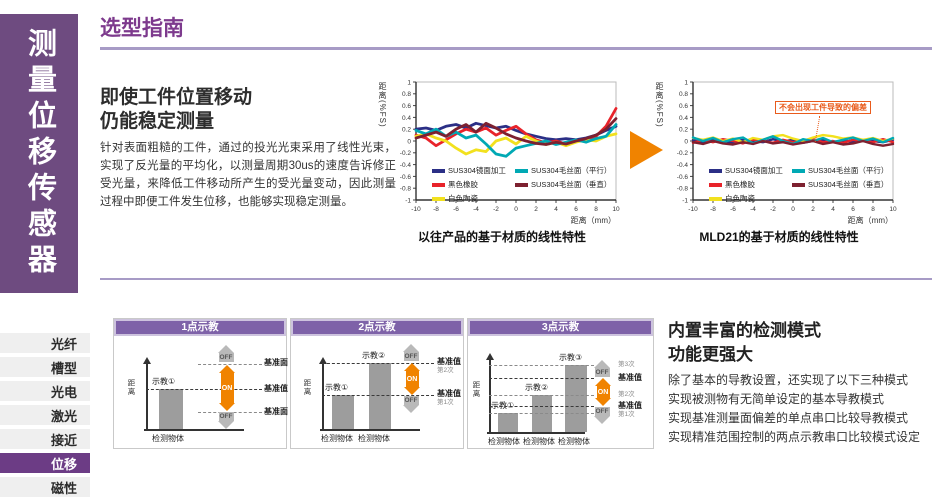 The height and width of the screenshot is (501, 952). Describe the element at coordinates (39, 153) in the screenshot. I see `sidebar-category-block: 测量位移传感器` at that location.